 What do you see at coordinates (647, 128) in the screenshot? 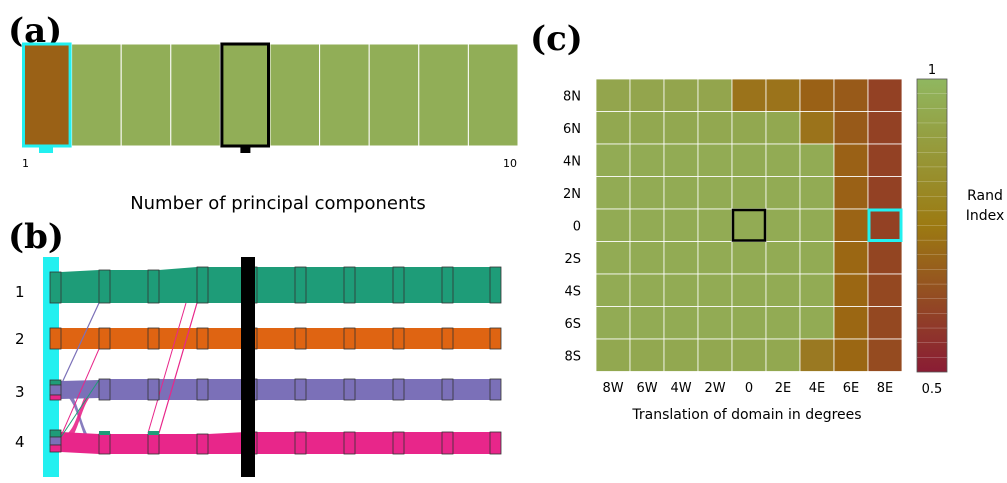
I see `cell-6N-6W` at bounding box center [647, 128].